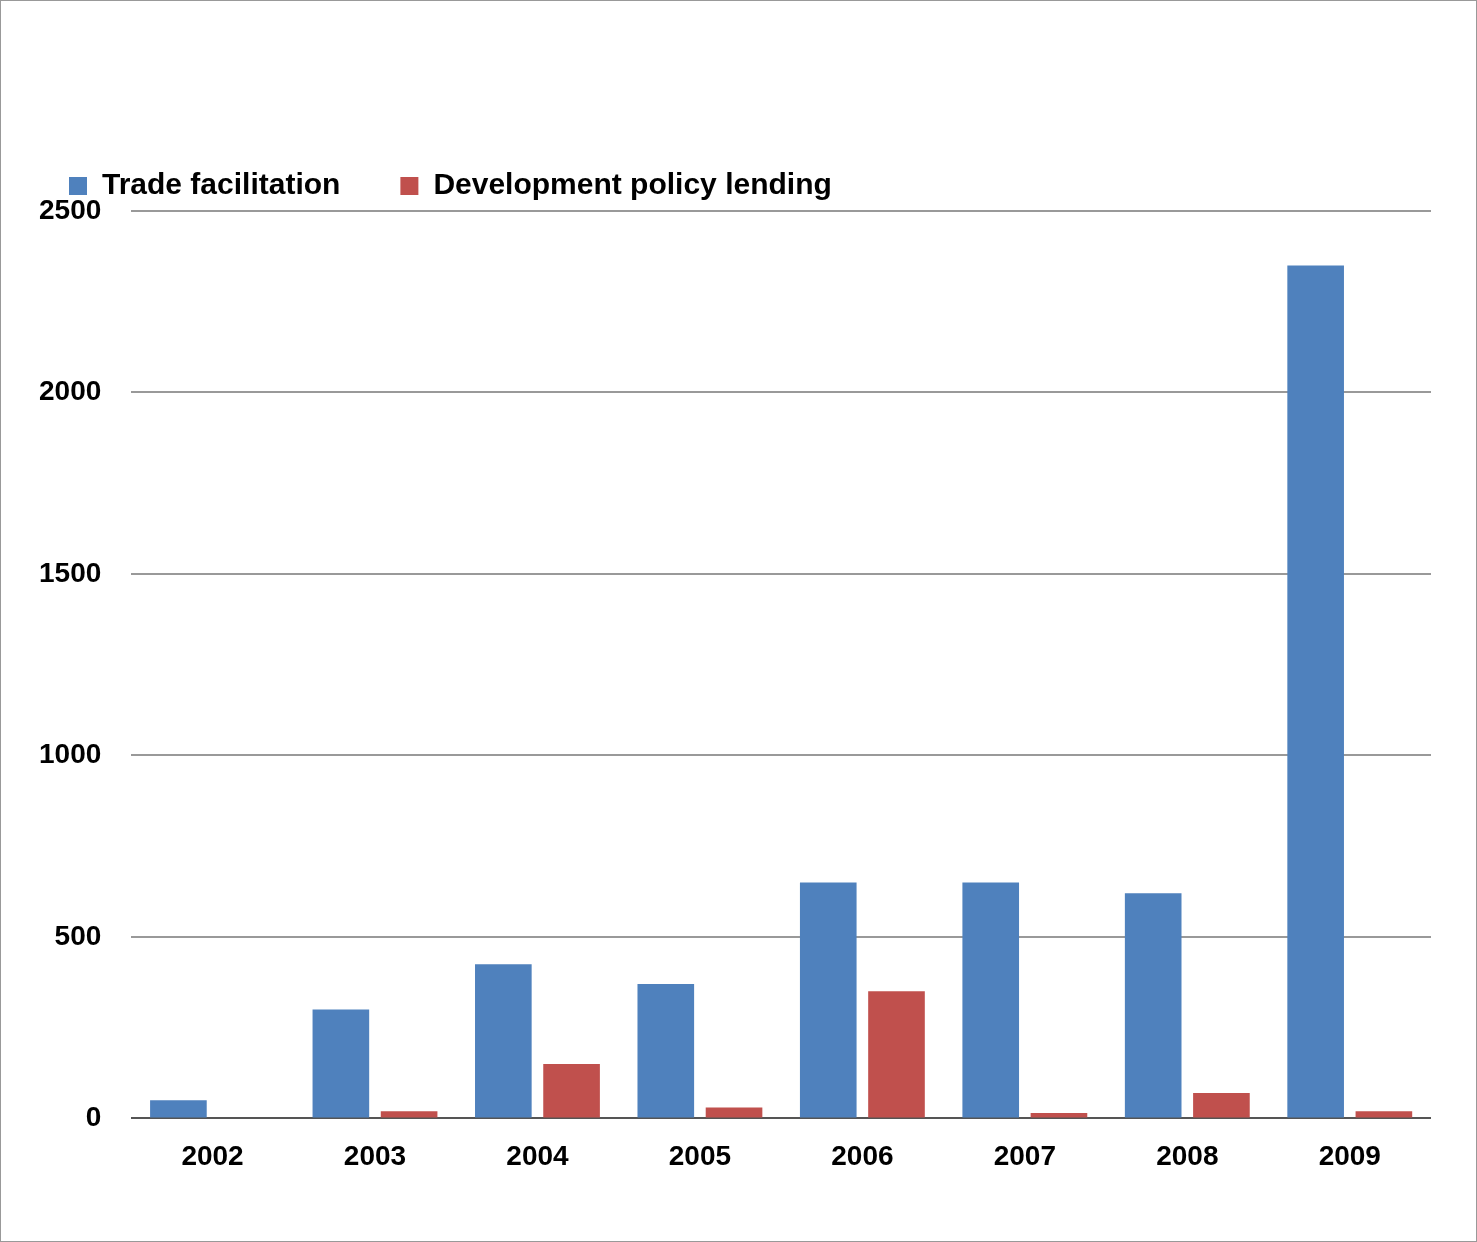 The width and height of the screenshot is (1477, 1242). What do you see at coordinates (375, 1155) in the screenshot?
I see `x-tick-label: 2003` at bounding box center [375, 1155].